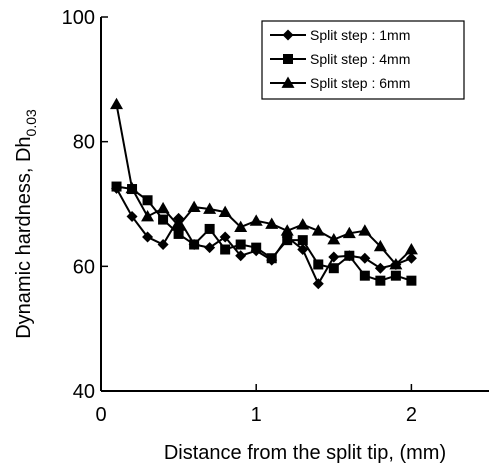  Describe the element at coordinates (84, 143) in the screenshot. I see `y-tick-label: 80` at that location.